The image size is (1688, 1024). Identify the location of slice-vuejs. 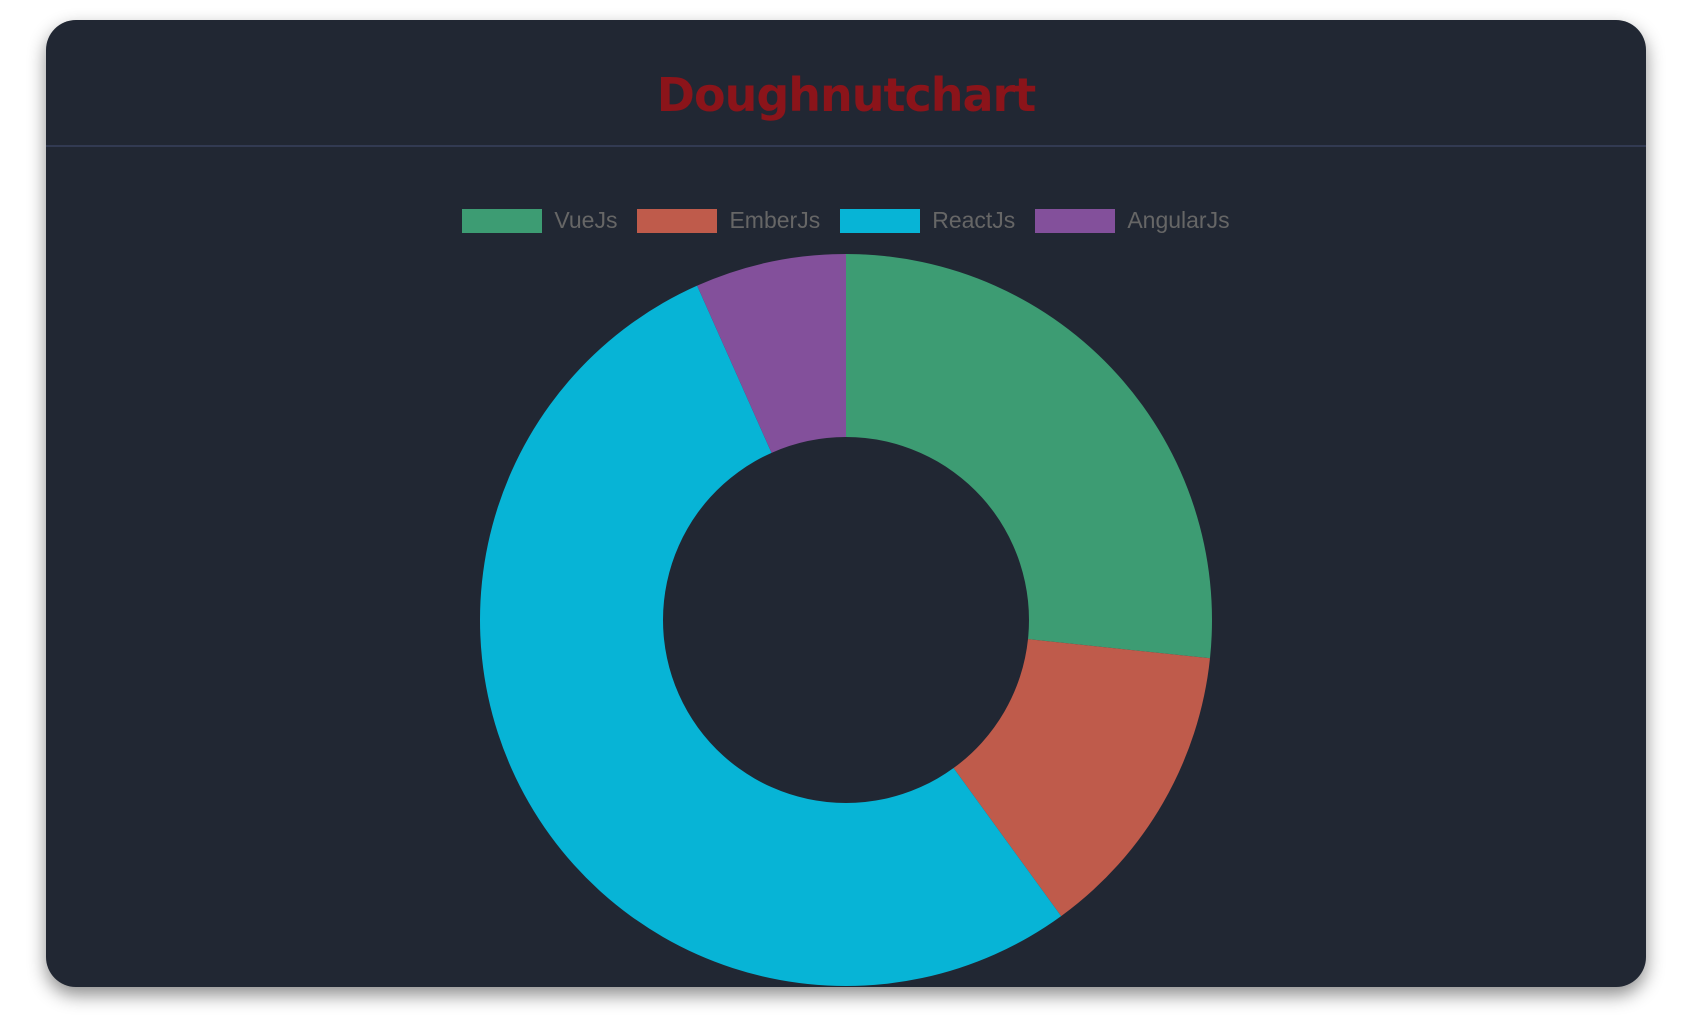
(1029, 456).